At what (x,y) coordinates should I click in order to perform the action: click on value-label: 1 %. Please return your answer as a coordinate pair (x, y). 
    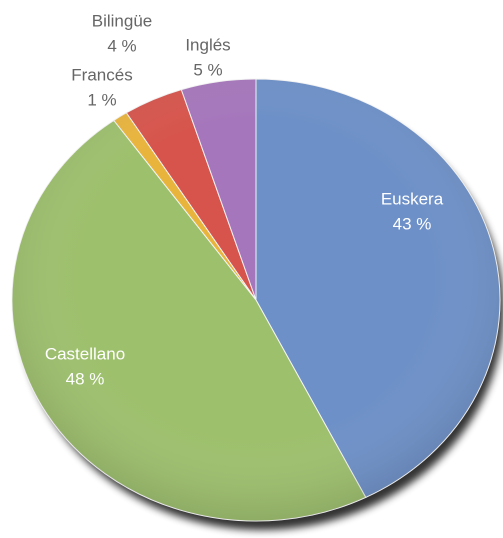
    Looking at the image, I should click on (101, 99).